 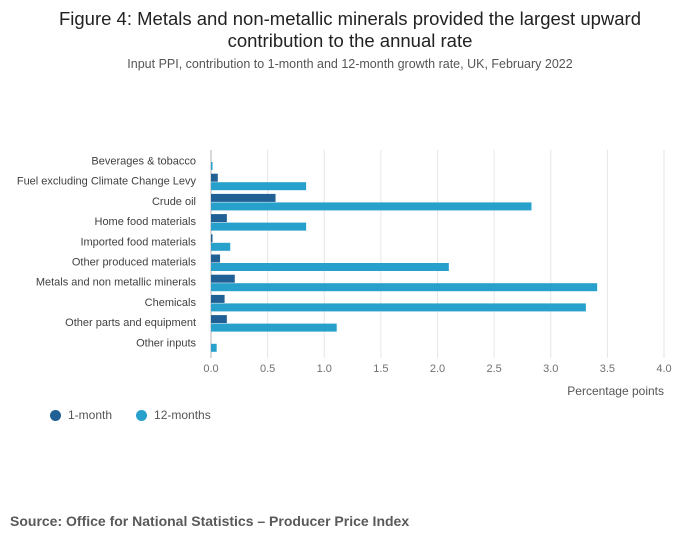 What do you see at coordinates (90, 415) in the screenshot?
I see `legend-label-1-month: 1-month` at bounding box center [90, 415].